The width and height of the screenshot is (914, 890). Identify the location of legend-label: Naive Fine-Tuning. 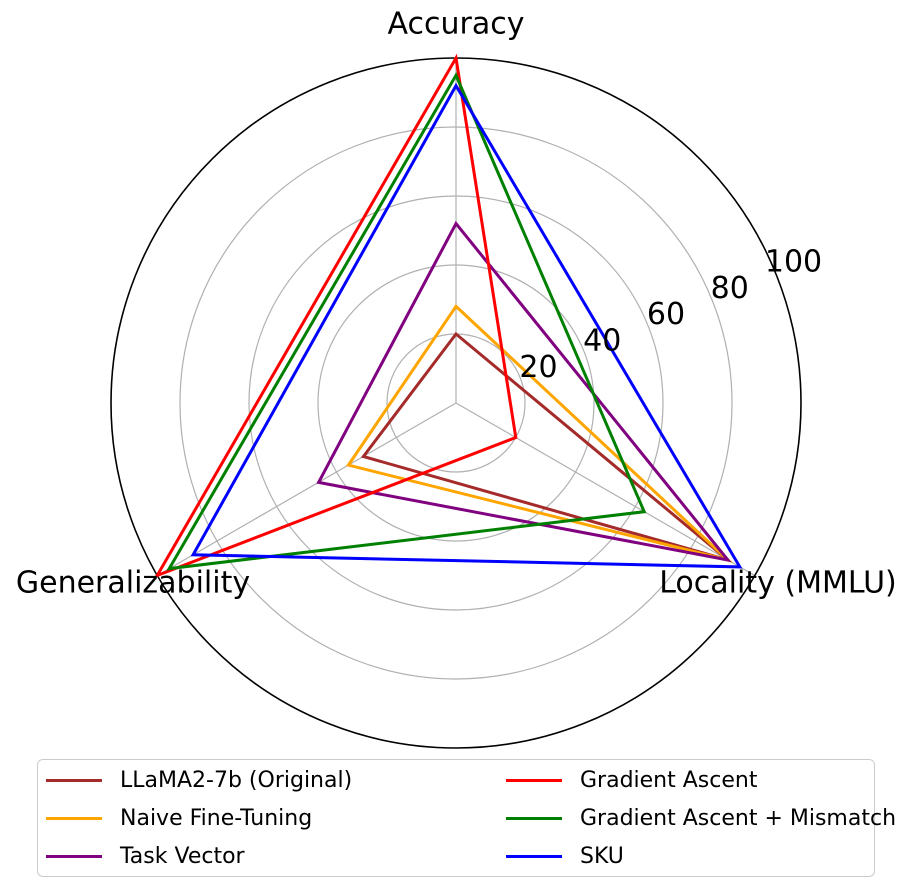
(216, 818).